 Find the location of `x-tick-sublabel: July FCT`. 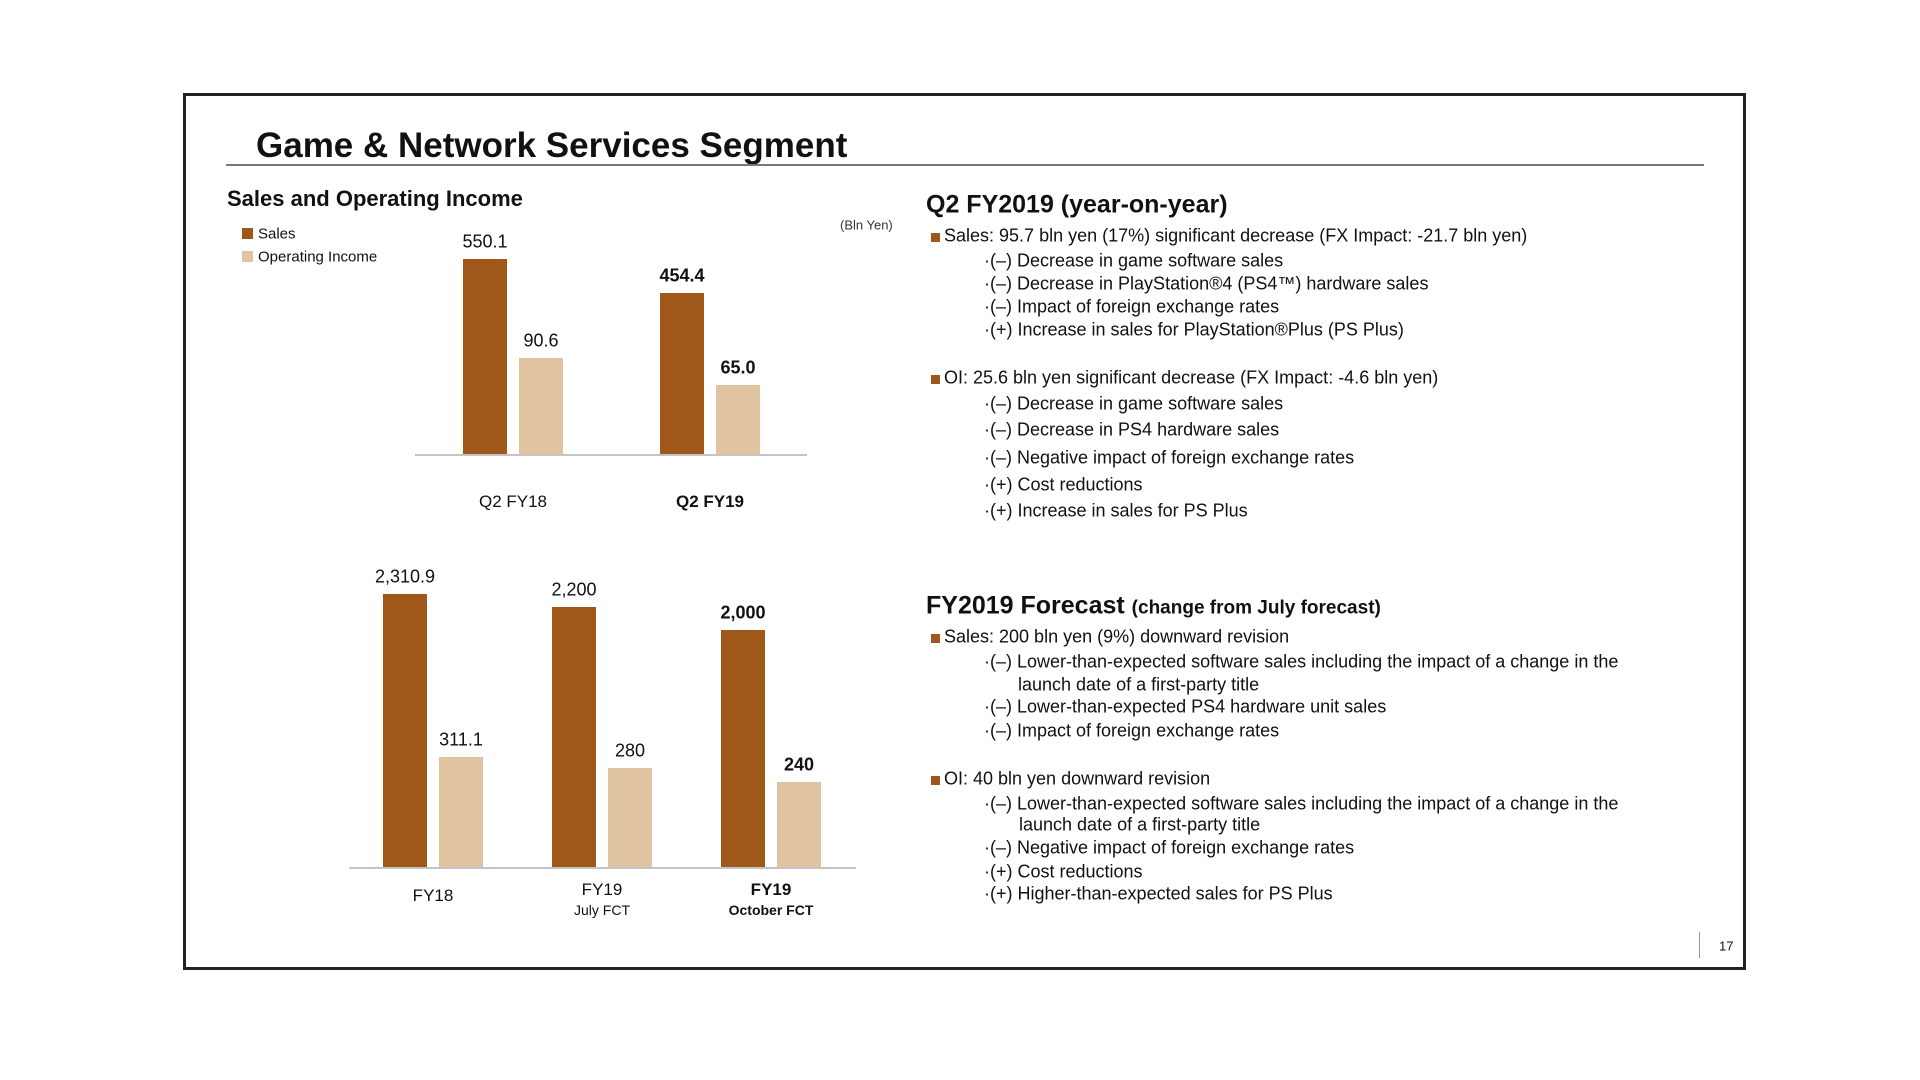

x-tick-sublabel: July FCT is located at coordinates (602, 910).